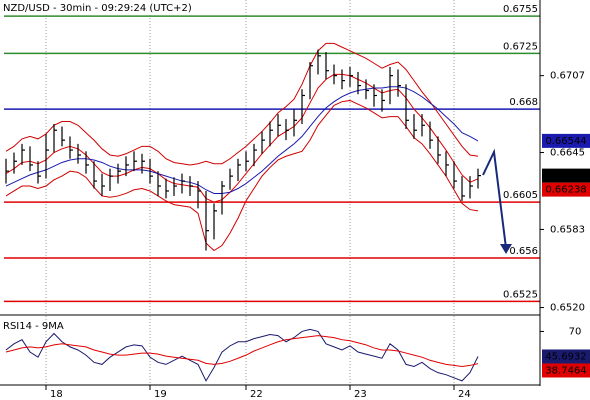 Image resolution: width=590 pixels, height=400 pixels. Describe the element at coordinates (360, 394) in the screenshot. I see `x-tick-label: 23` at that location.